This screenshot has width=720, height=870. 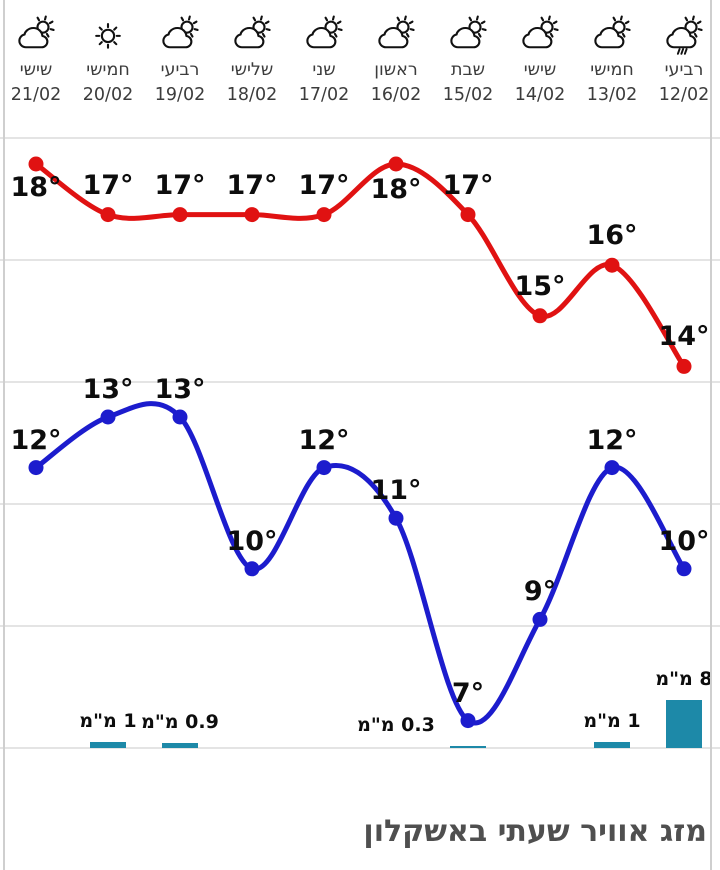 I want to click on day-date: 15/02, so click(x=468, y=95).